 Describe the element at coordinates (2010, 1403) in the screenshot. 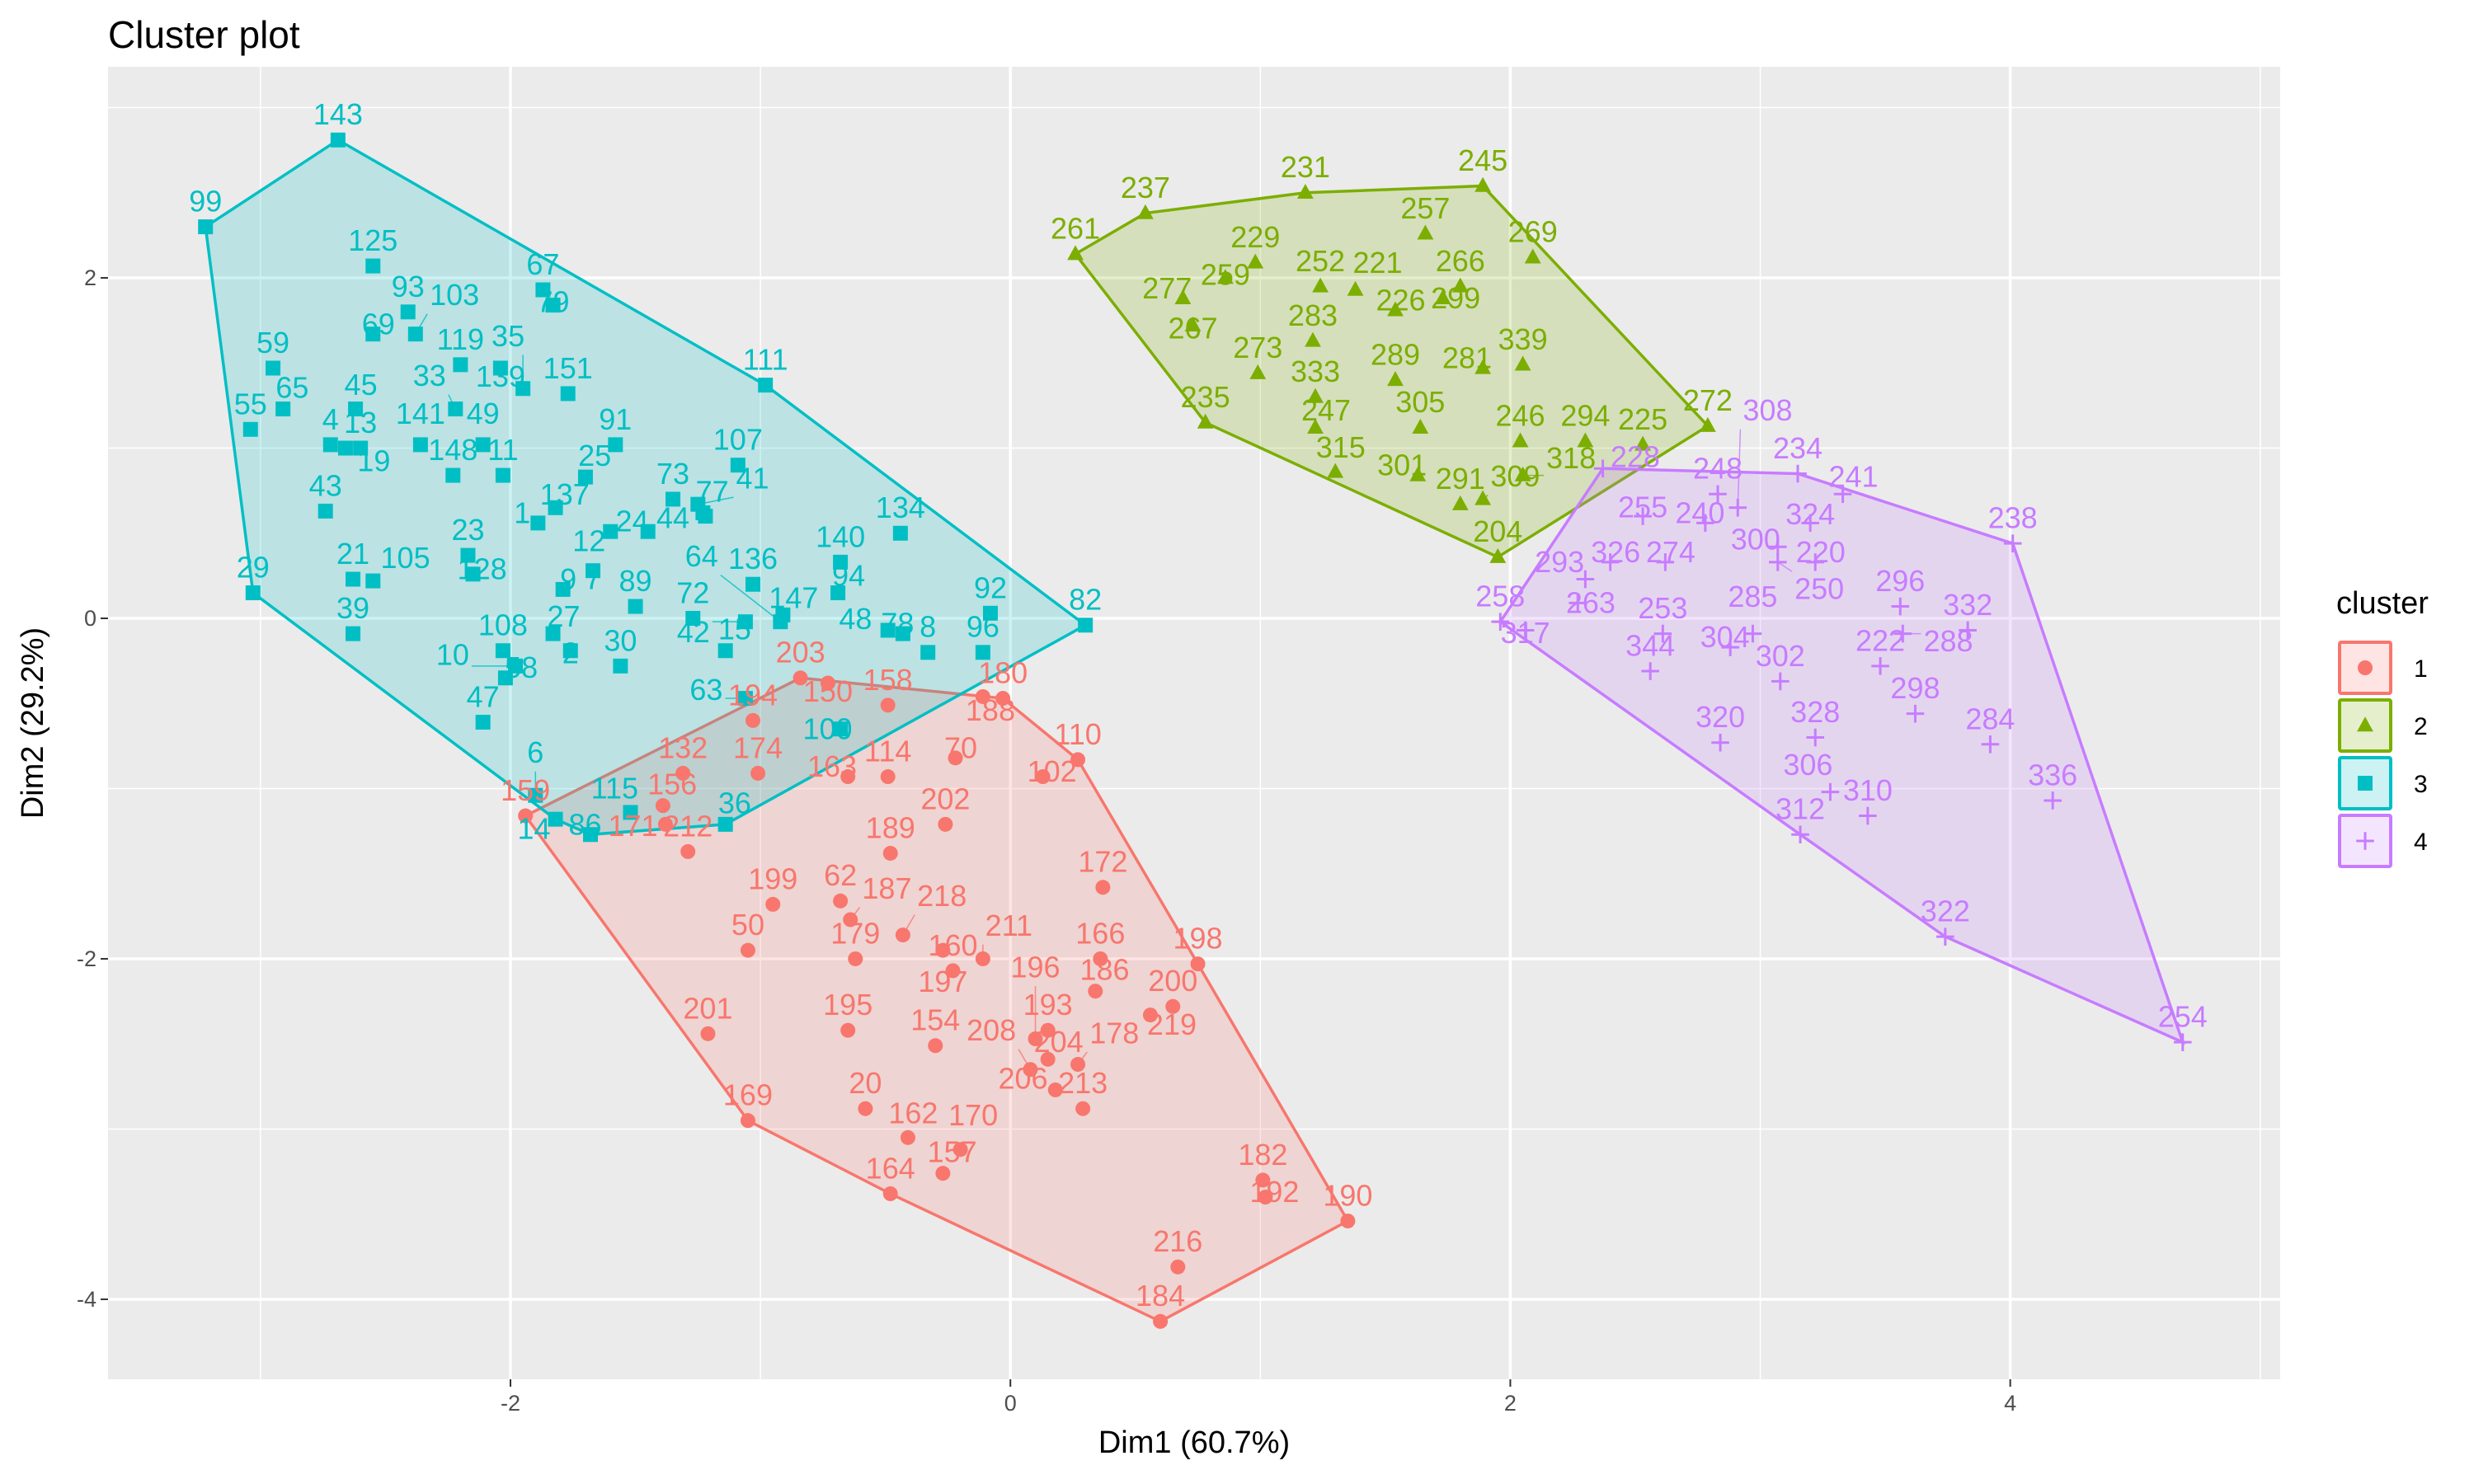

I see `x-tick-label: 4` at that location.